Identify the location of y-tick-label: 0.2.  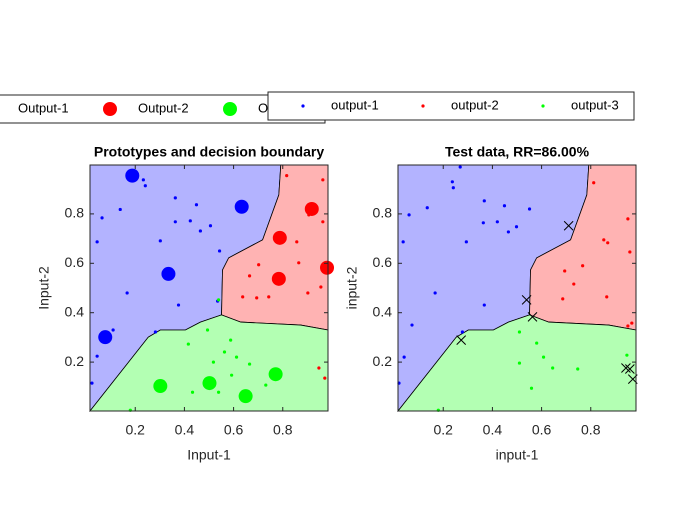
(75, 361).